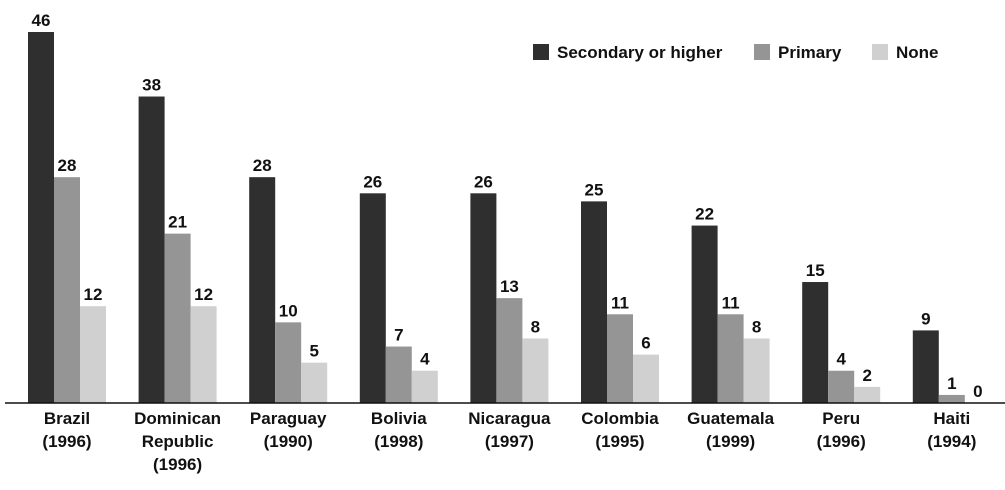 The height and width of the screenshot is (490, 1005). What do you see at coordinates (177, 222) in the screenshot?
I see `value-label: 21` at bounding box center [177, 222].